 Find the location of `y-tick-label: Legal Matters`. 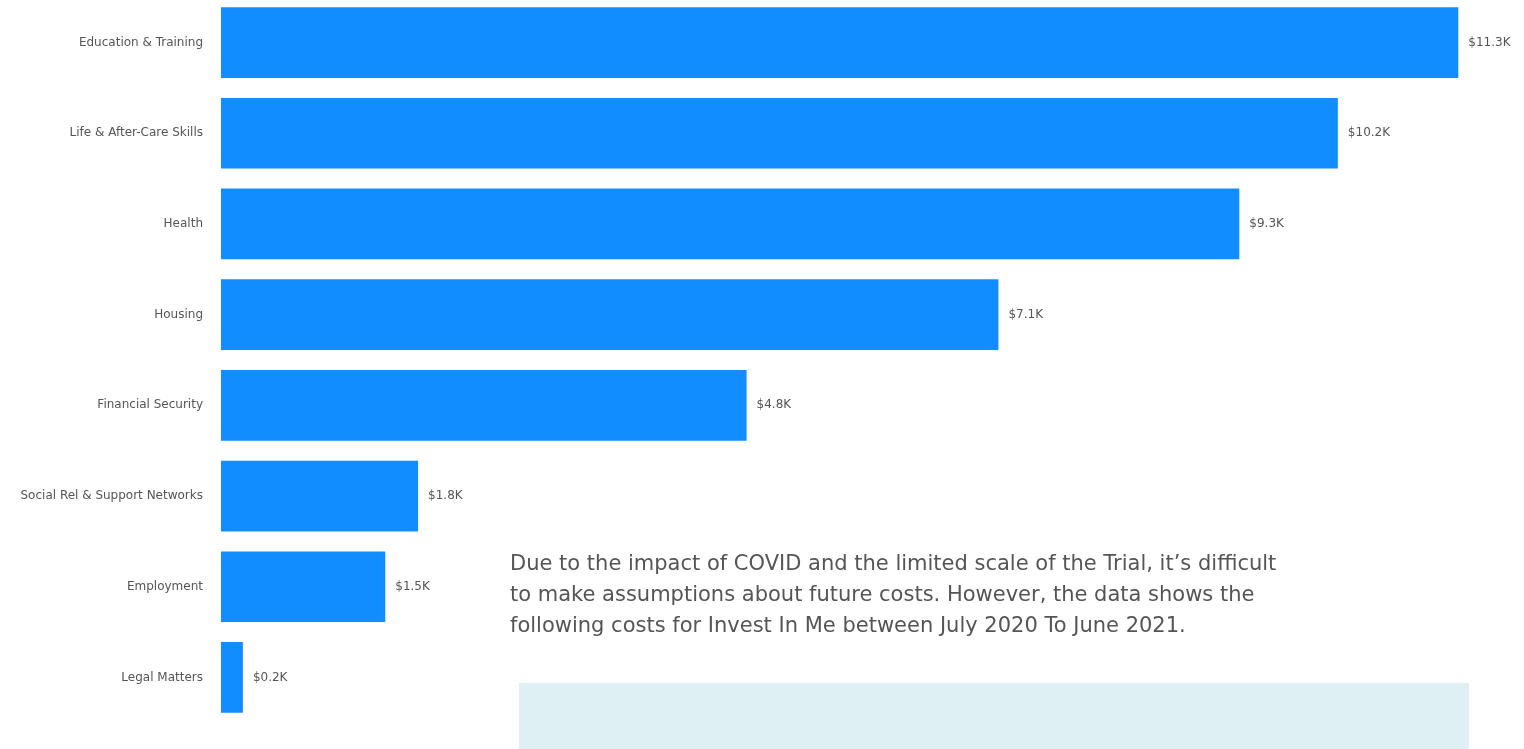

y-tick-label: Legal Matters is located at coordinates (162, 676).